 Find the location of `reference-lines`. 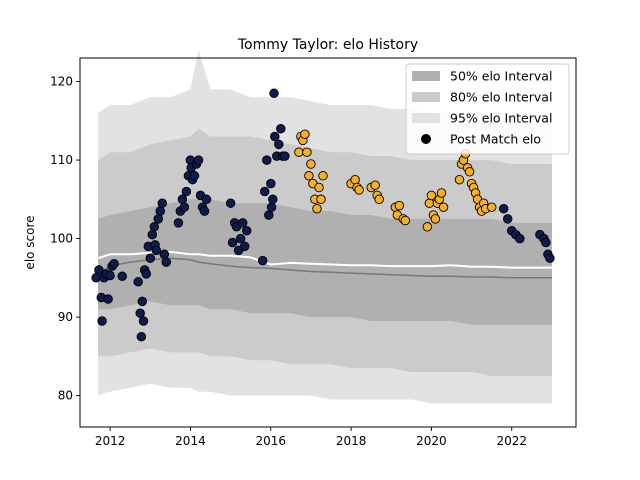

reference-lines is located at coordinates (324, 264).